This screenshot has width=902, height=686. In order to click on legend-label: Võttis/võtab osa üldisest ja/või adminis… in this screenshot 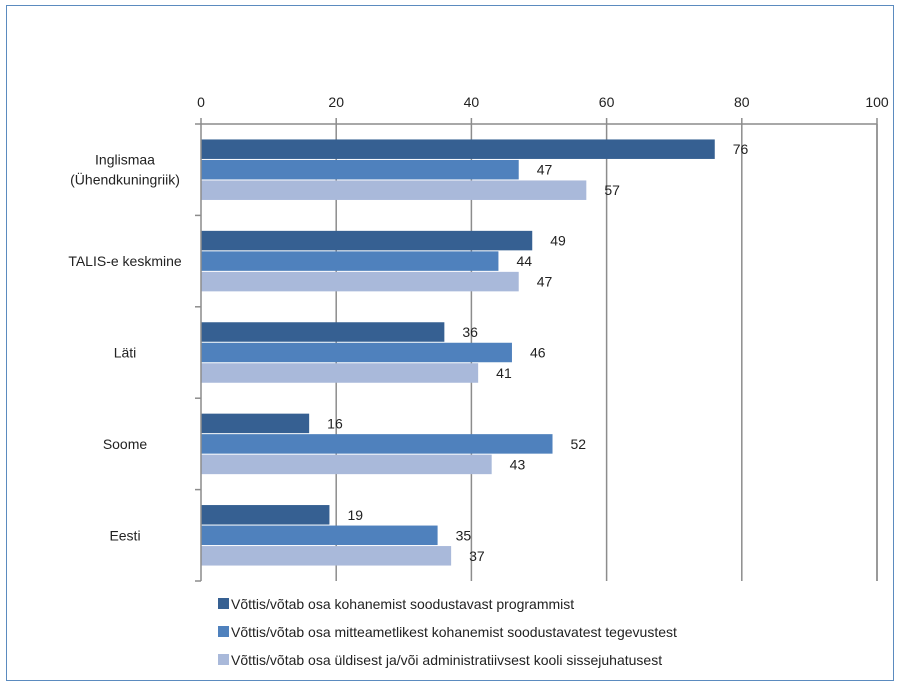, I will do `click(446, 660)`.